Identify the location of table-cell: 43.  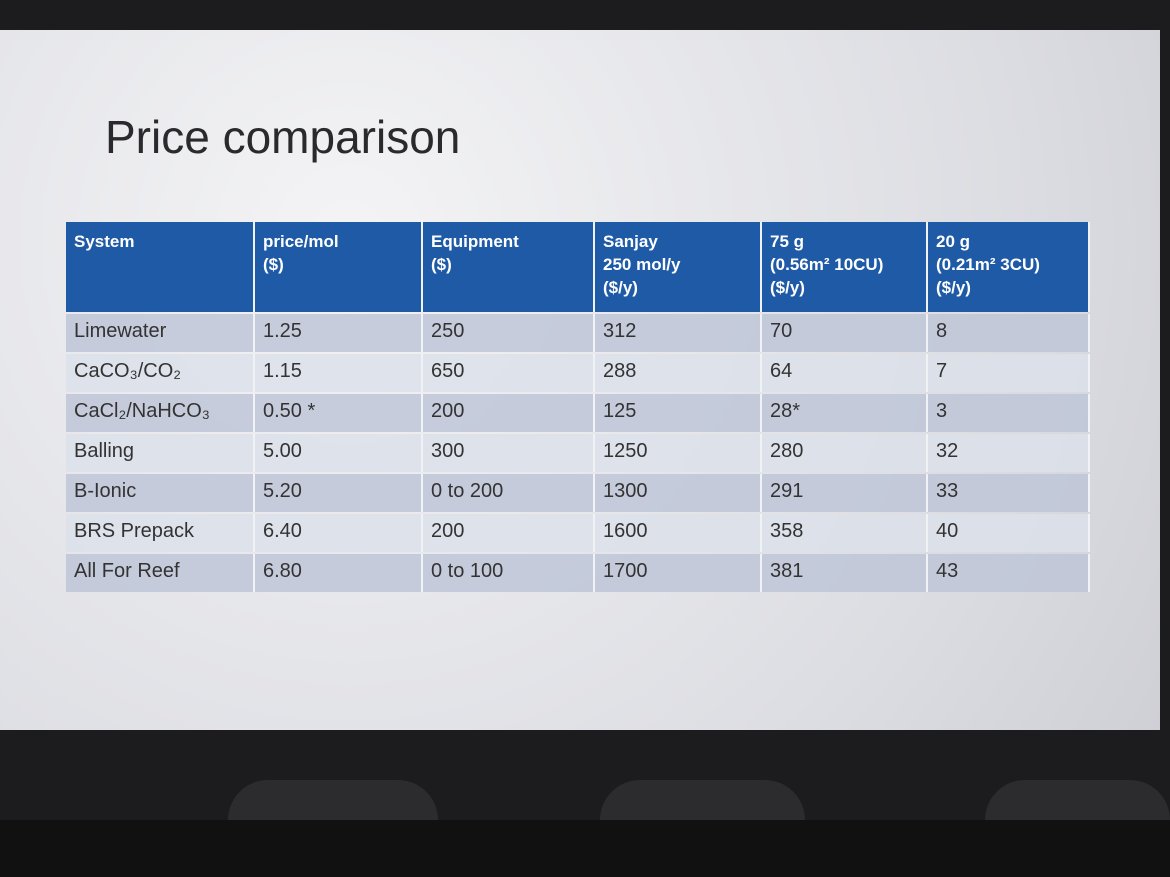
(1009, 573).